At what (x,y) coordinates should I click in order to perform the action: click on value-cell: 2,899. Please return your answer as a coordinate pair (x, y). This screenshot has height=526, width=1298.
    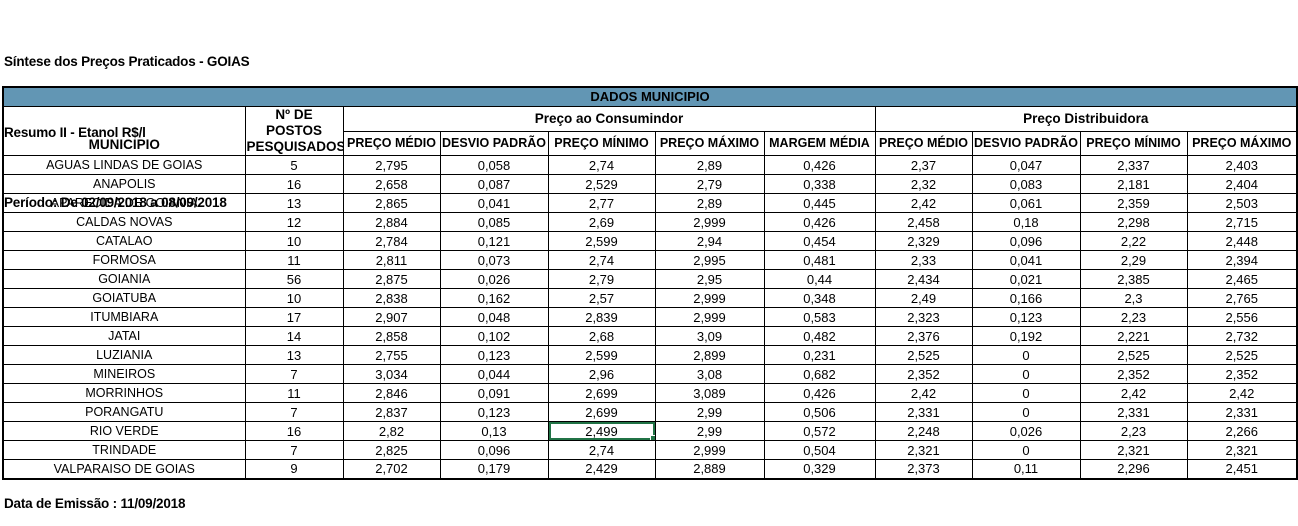
    Looking at the image, I should click on (709, 355).